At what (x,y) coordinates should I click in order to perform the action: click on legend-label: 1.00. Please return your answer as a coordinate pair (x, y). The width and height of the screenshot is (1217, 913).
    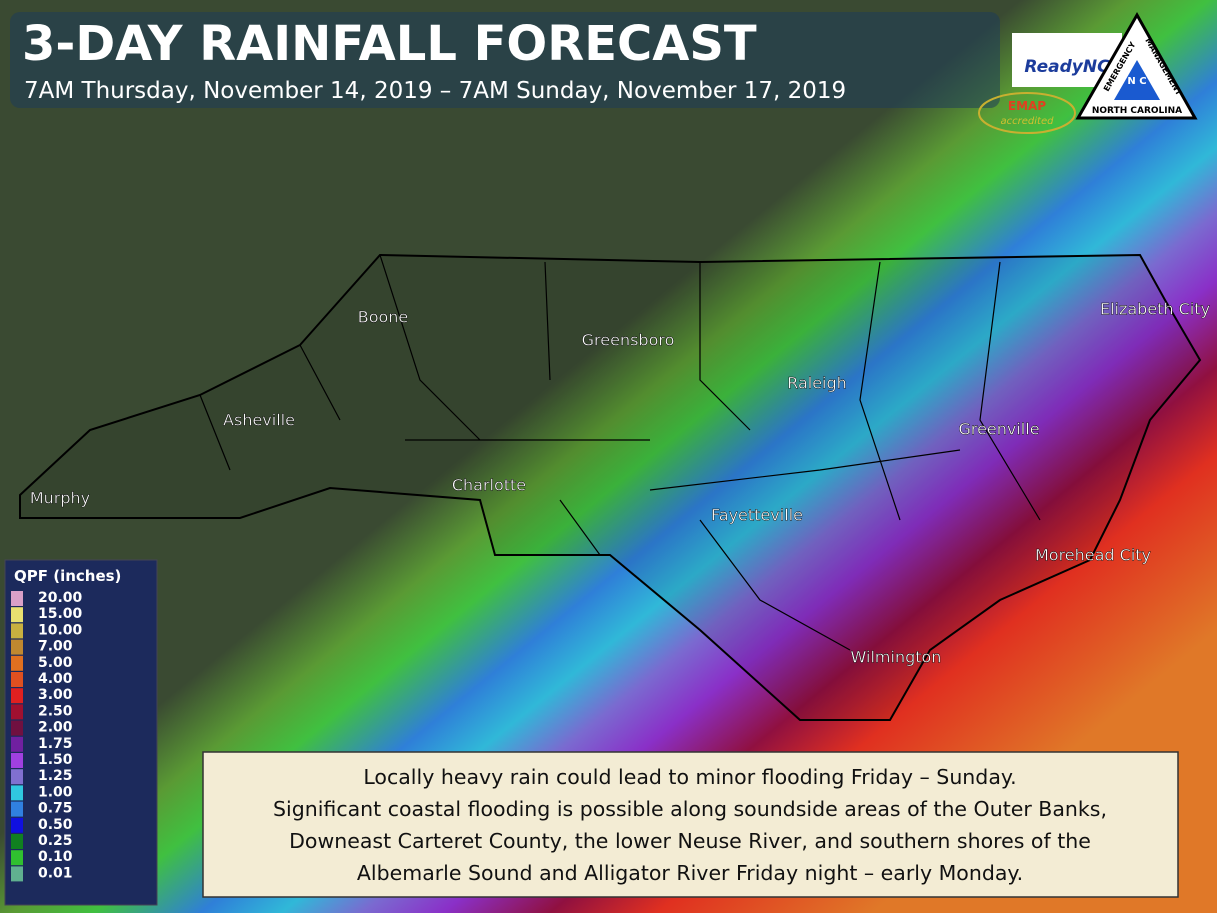
    Looking at the image, I should click on (55, 792).